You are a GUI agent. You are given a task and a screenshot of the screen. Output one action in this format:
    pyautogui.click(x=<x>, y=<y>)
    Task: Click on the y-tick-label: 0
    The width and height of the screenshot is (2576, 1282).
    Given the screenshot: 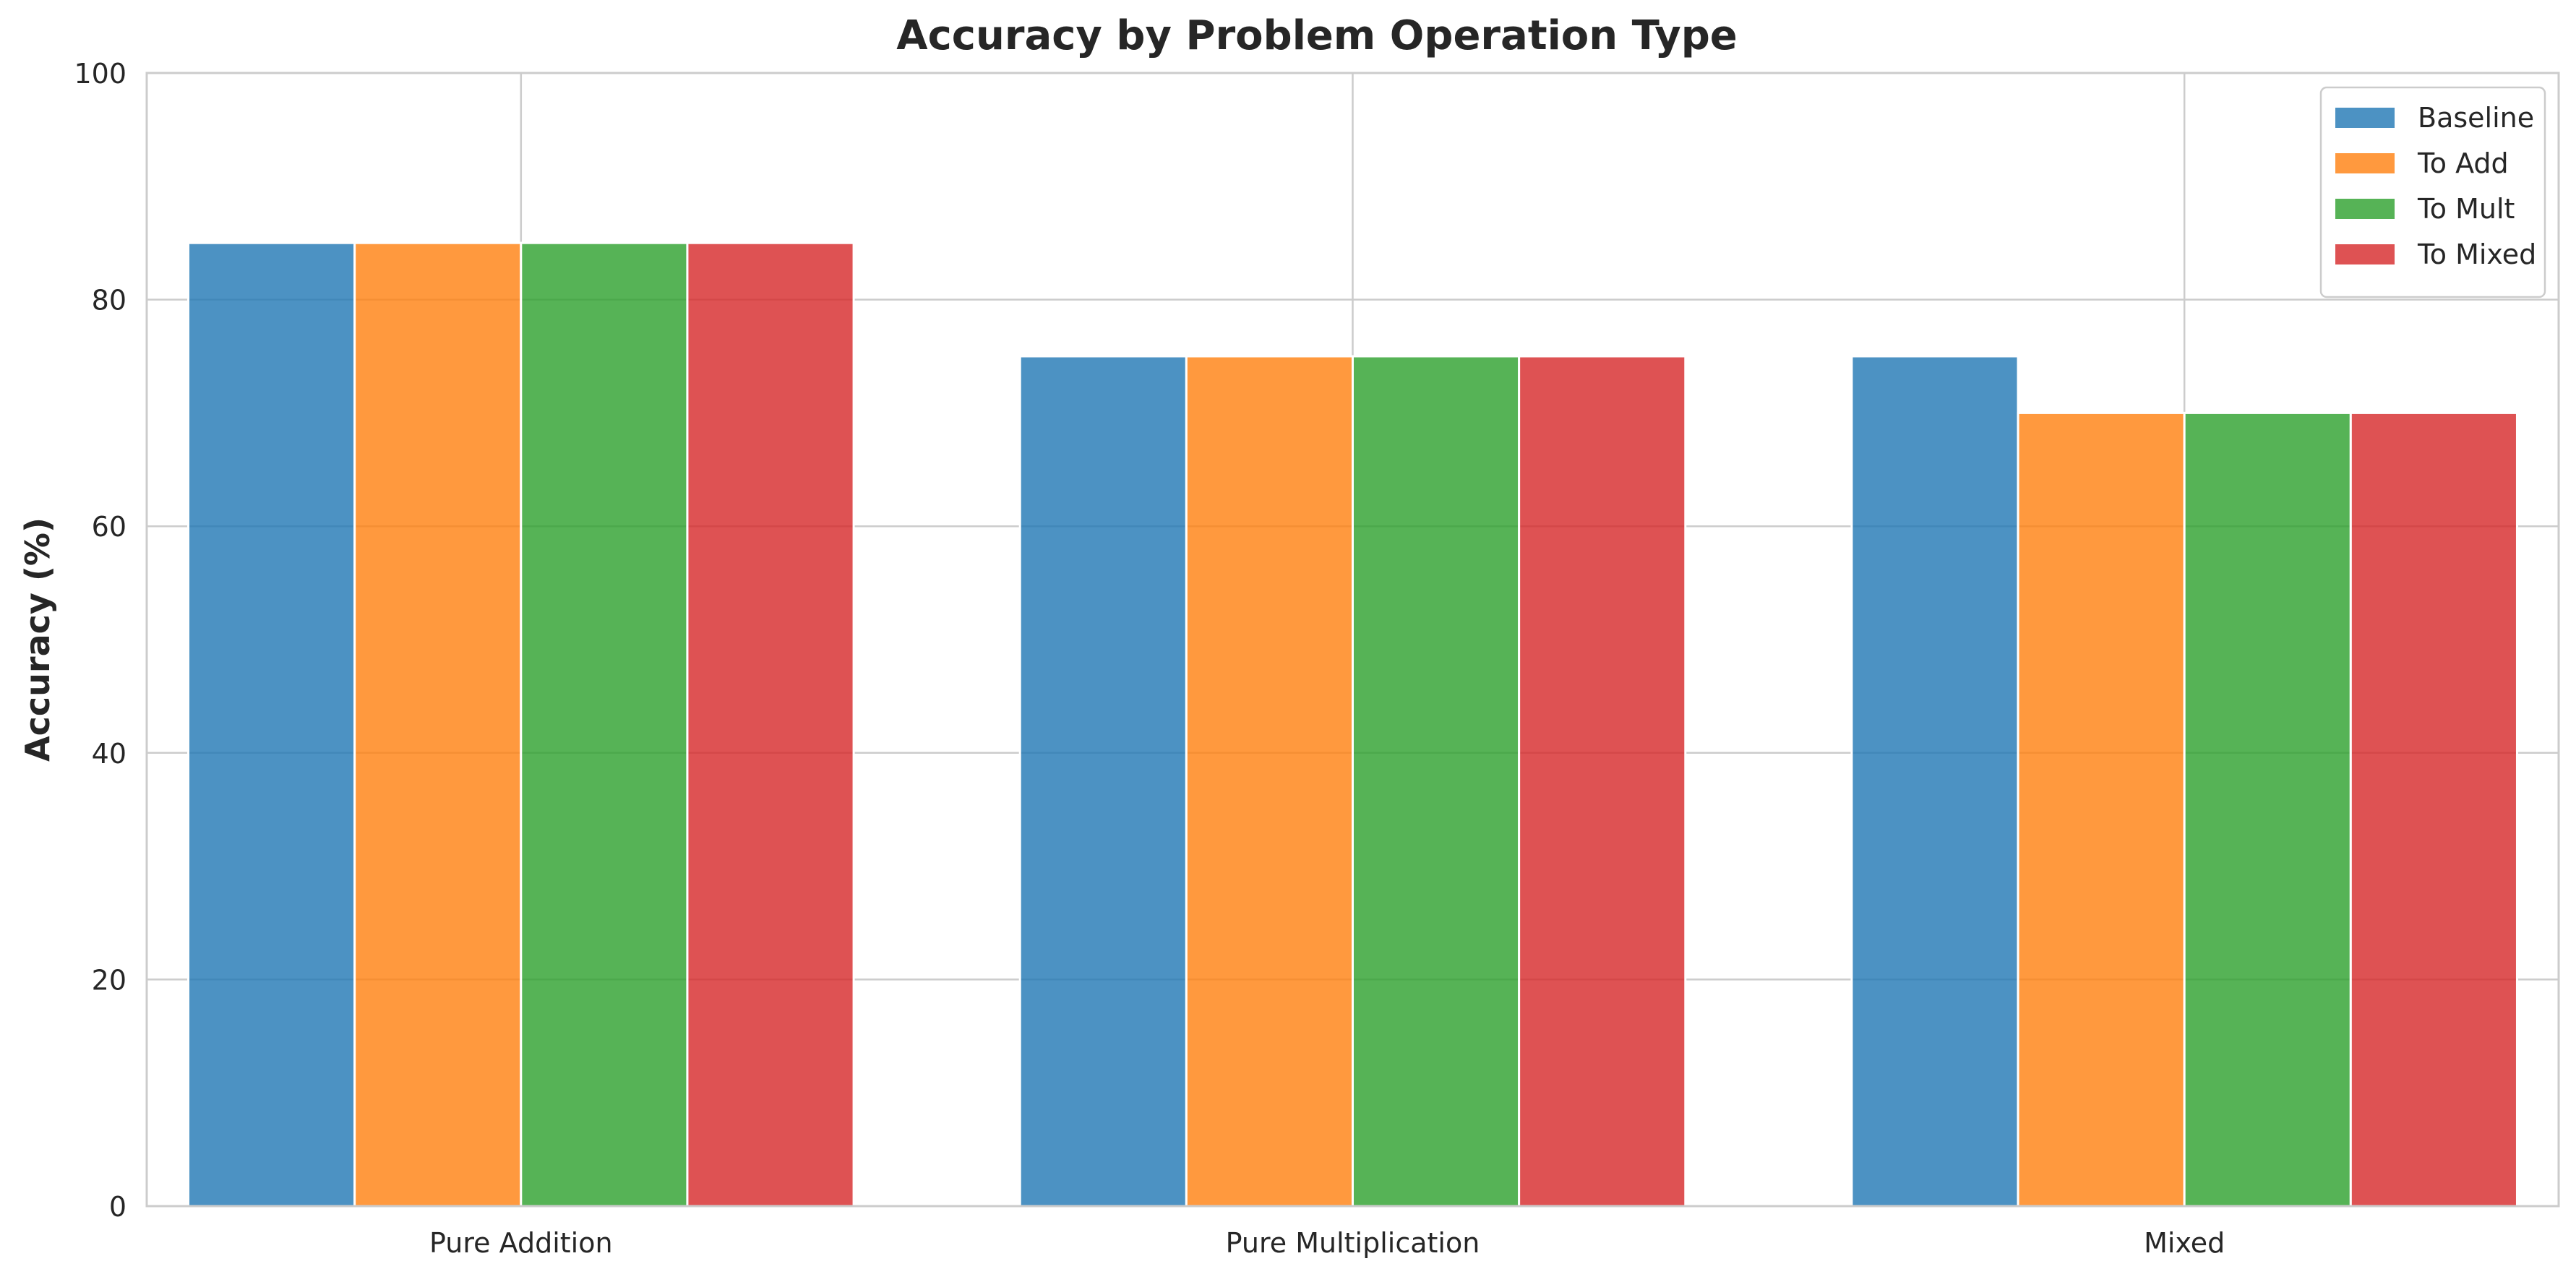 What is the action you would take?
    pyautogui.click(x=118, y=1207)
    